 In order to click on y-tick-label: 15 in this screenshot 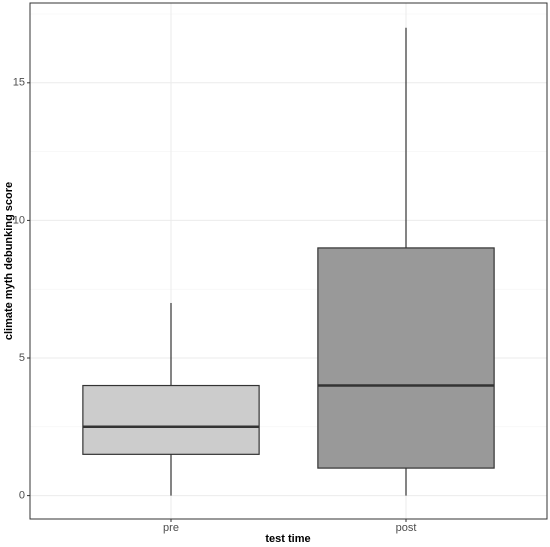, I will do `click(19, 83)`.